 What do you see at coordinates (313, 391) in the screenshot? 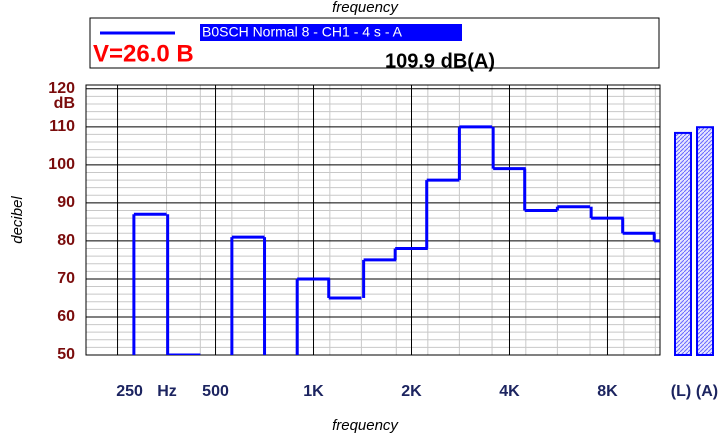
I see `x-tick-label: 1K` at bounding box center [313, 391].